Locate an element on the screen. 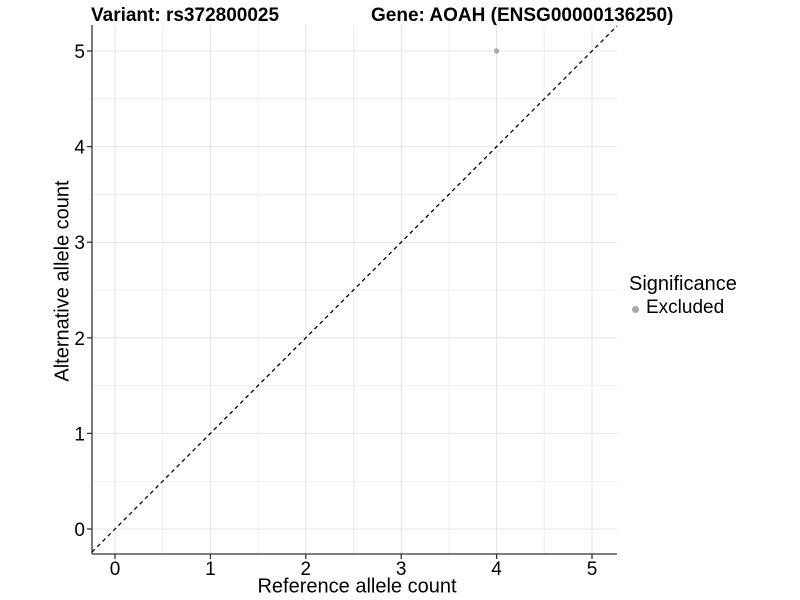 Image resolution: width=800 pixels, height=600 pixels. legend-item-label: Excluded is located at coordinates (685, 307).